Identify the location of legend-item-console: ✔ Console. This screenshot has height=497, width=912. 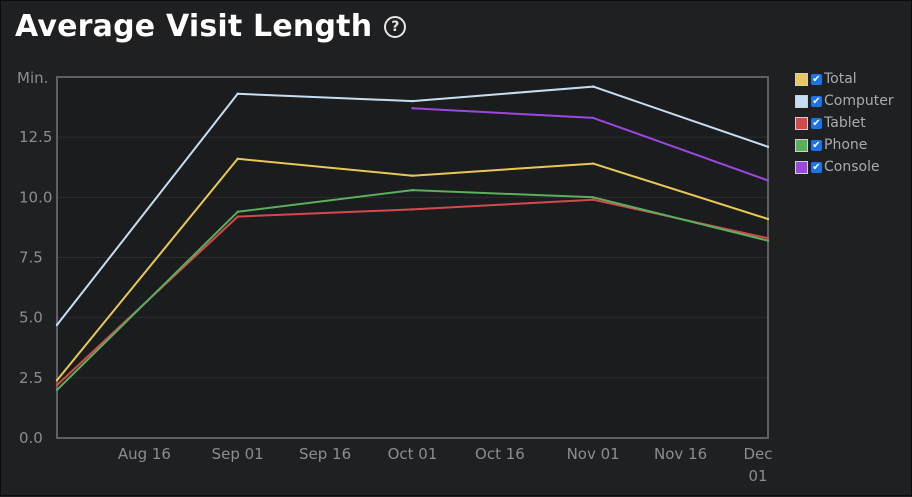
(844, 167).